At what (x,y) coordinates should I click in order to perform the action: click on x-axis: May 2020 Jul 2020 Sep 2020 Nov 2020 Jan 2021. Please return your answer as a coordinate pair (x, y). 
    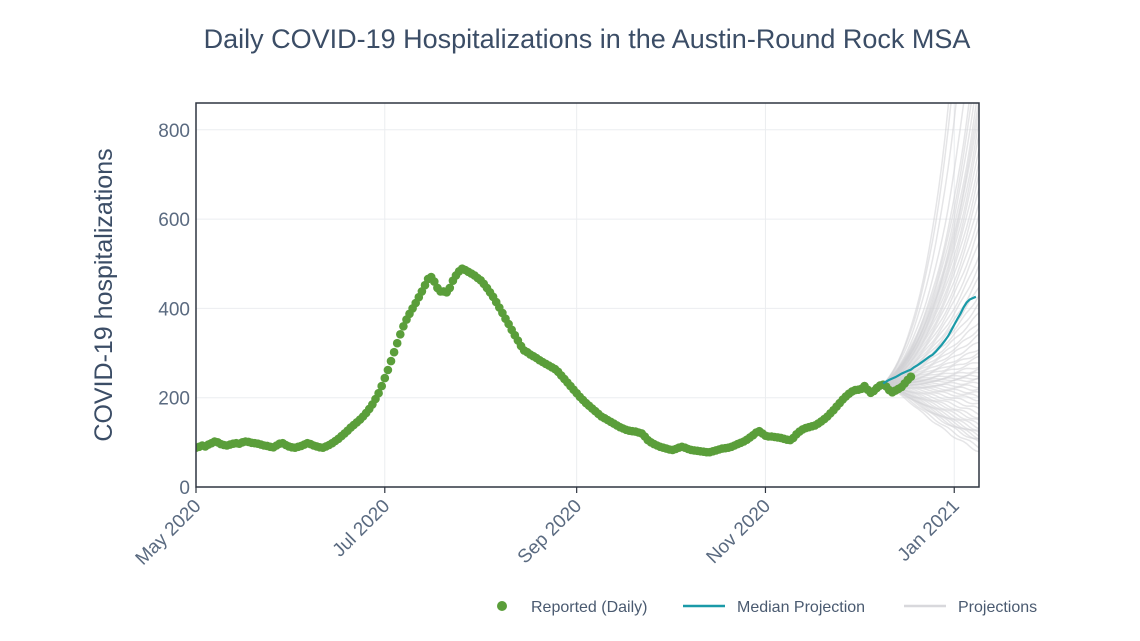
    Looking at the image, I should click on (548, 528).